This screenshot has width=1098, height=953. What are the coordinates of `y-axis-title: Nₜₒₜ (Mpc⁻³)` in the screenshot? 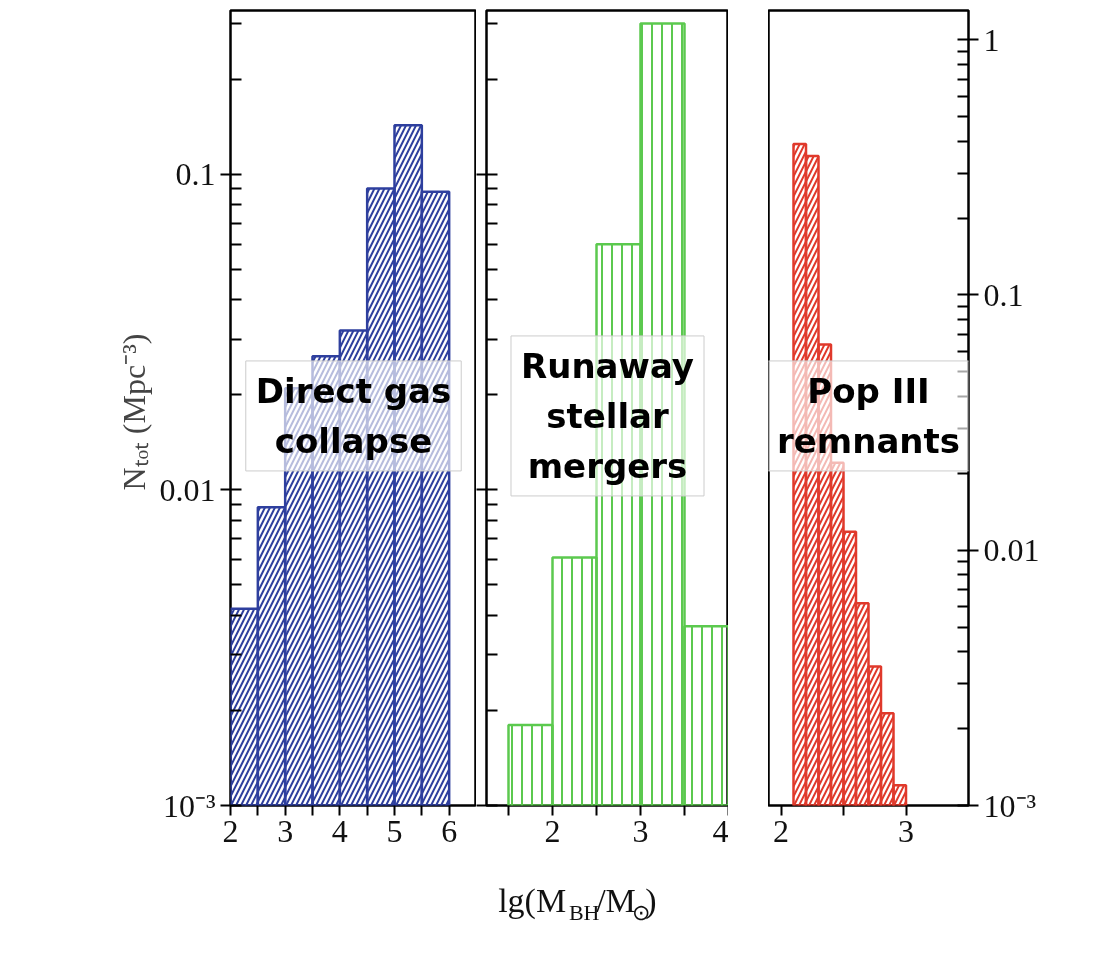 It's located at (133, 412).